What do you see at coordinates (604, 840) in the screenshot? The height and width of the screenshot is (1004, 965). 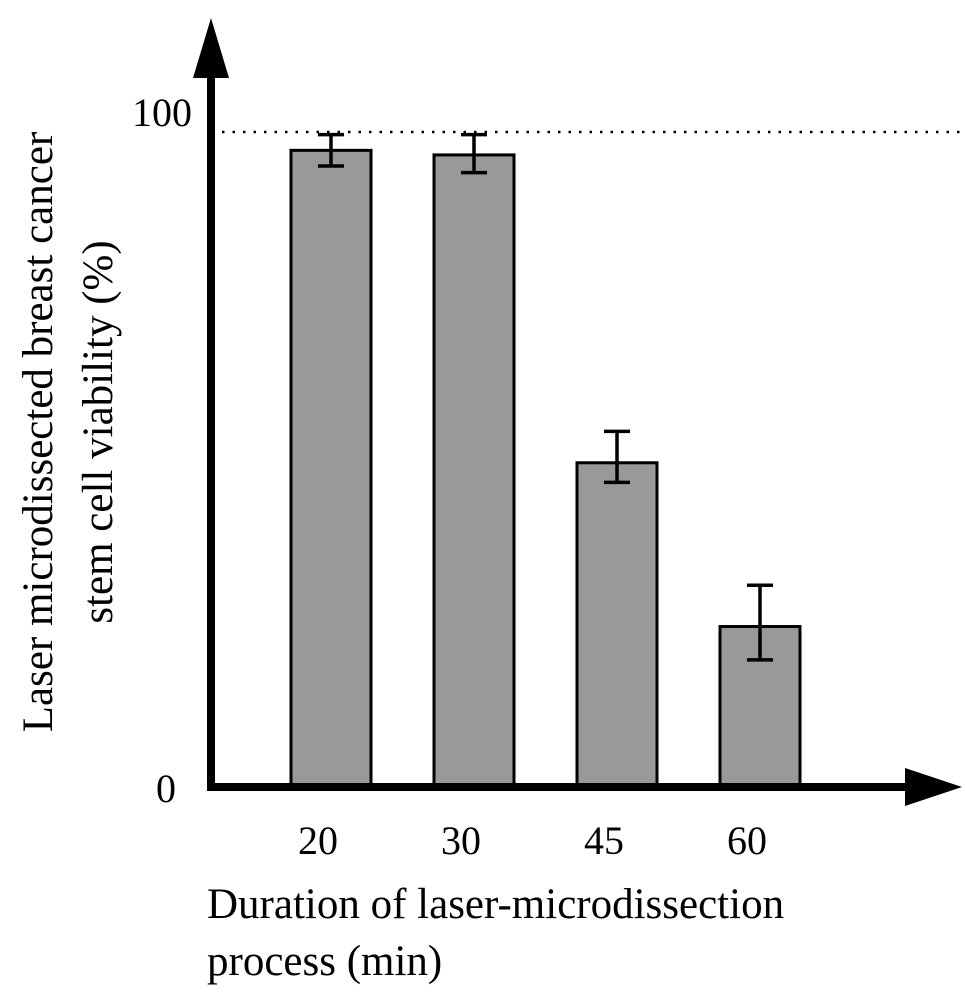 I see `x-tick-label-45: 45` at bounding box center [604, 840].